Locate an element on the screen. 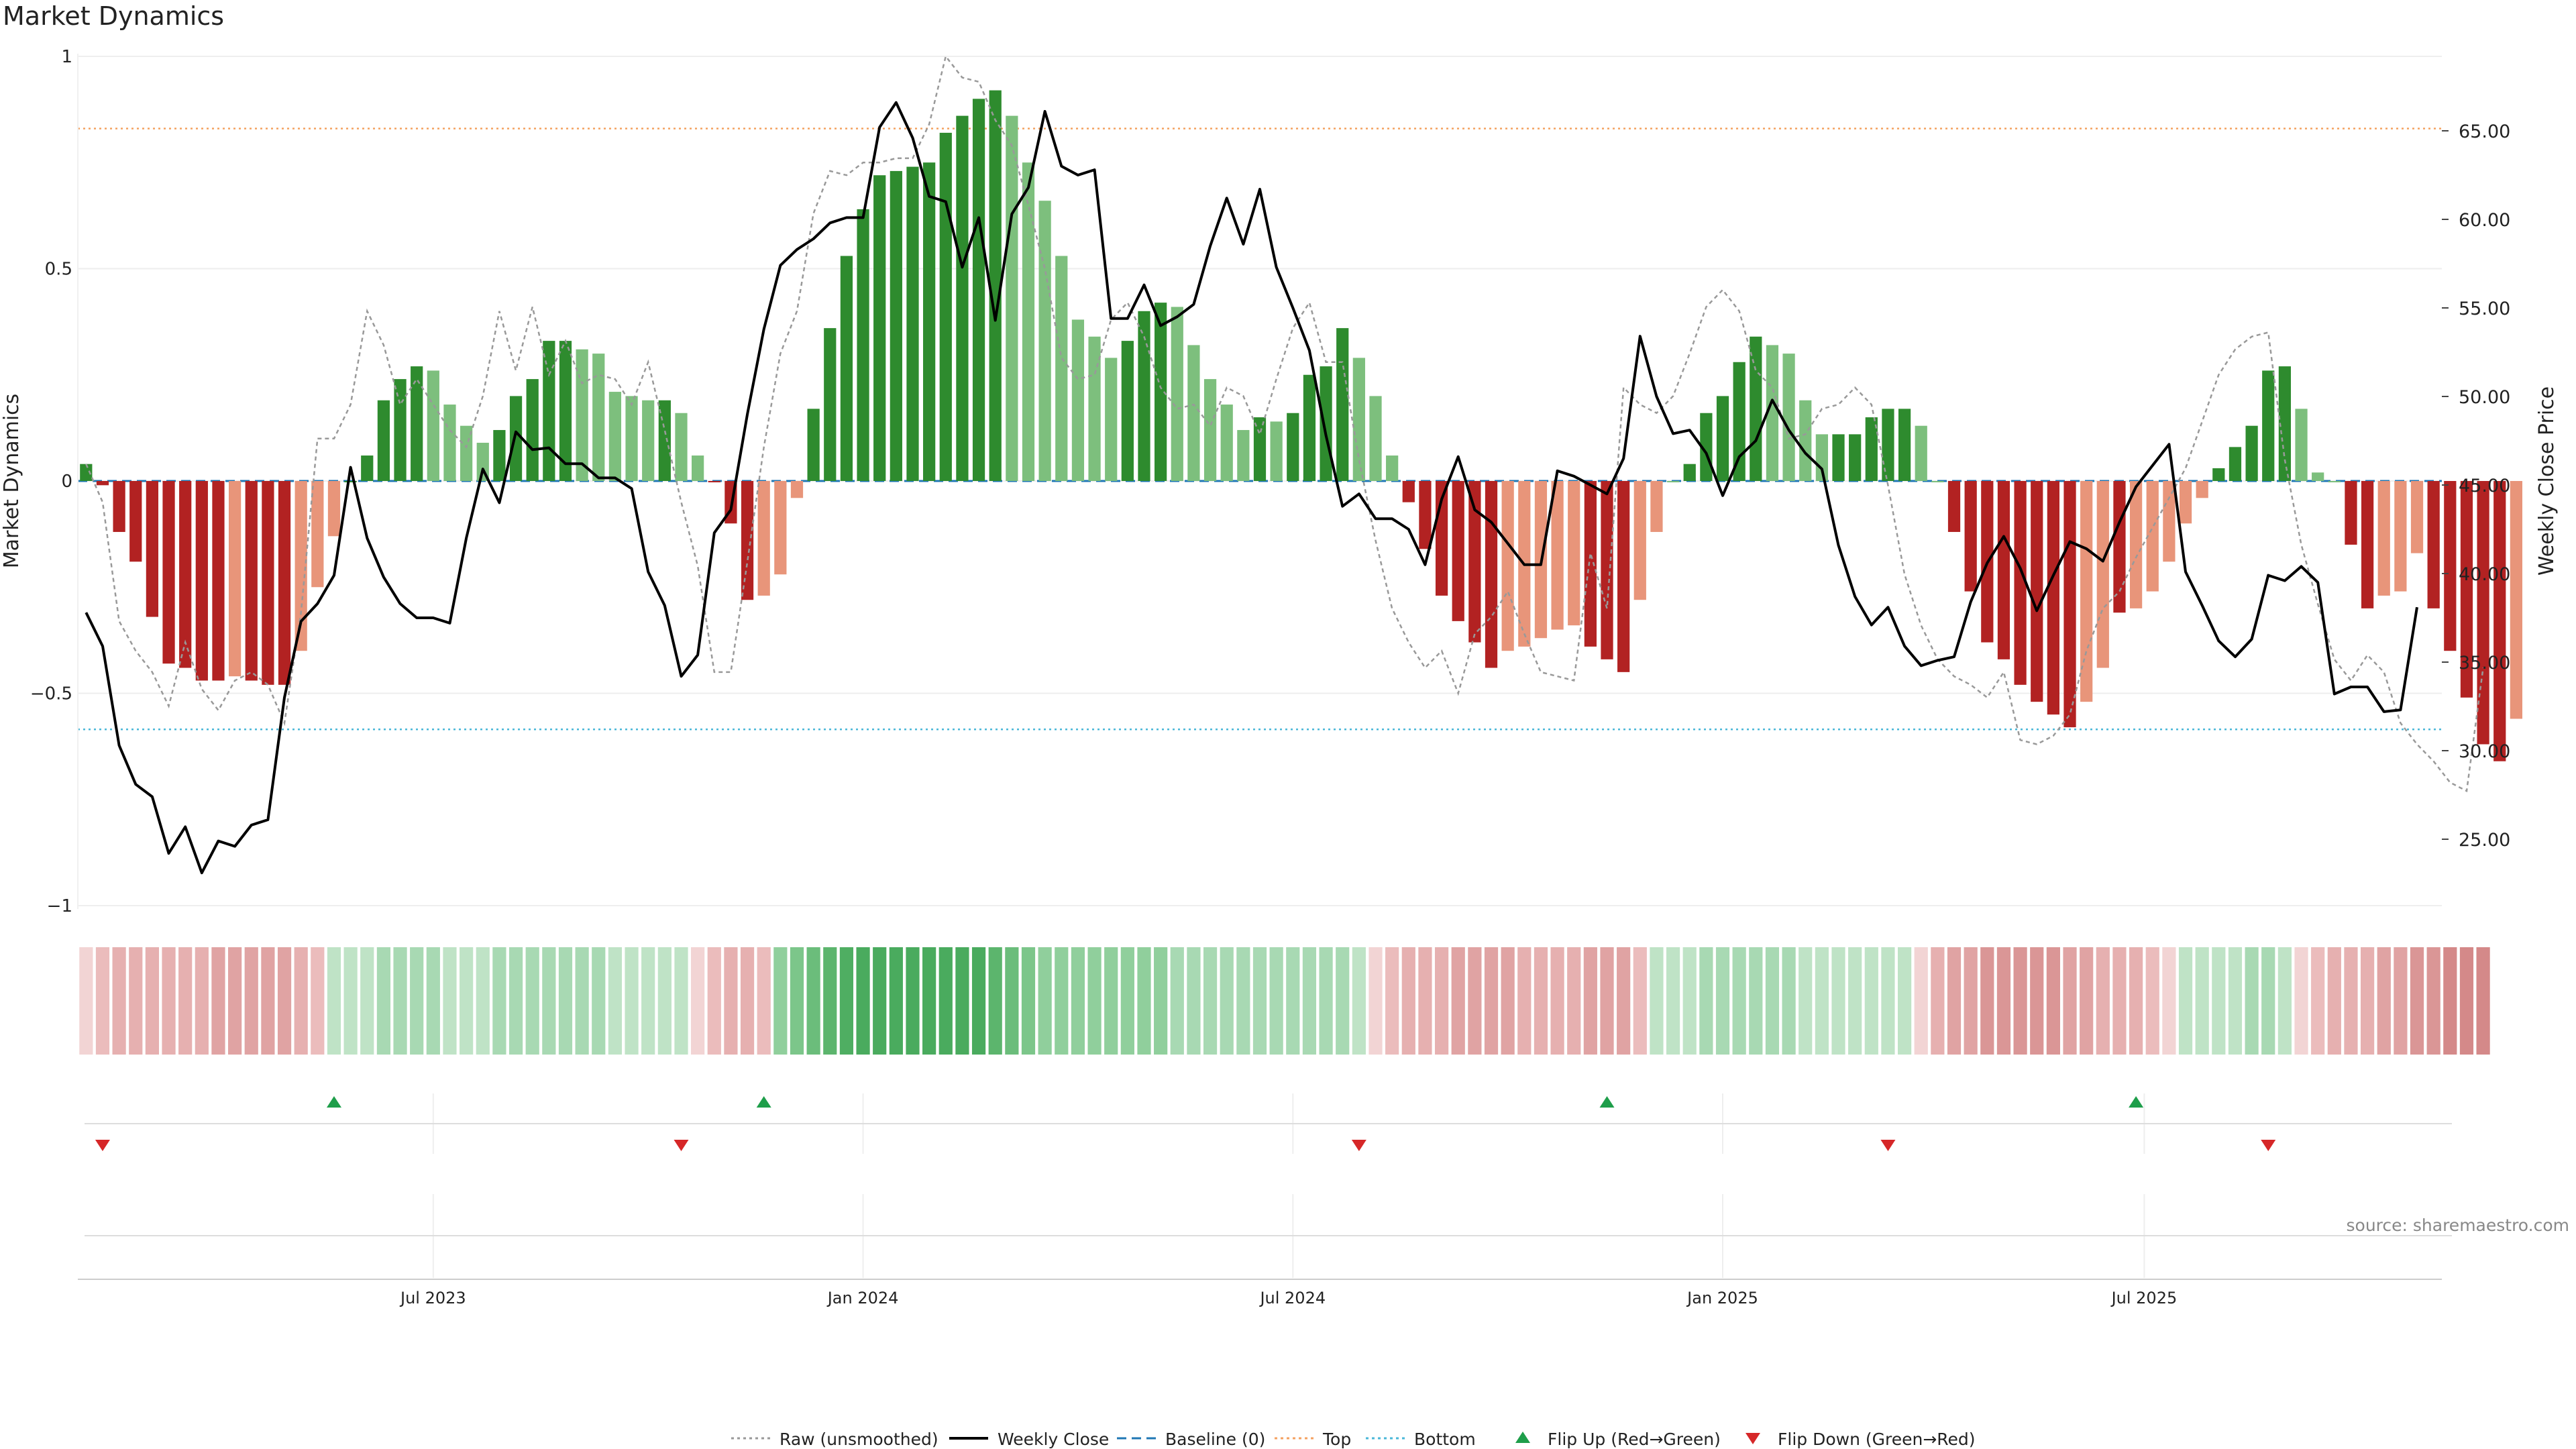  legend-flip-up-icon is located at coordinates (1522, 1437).